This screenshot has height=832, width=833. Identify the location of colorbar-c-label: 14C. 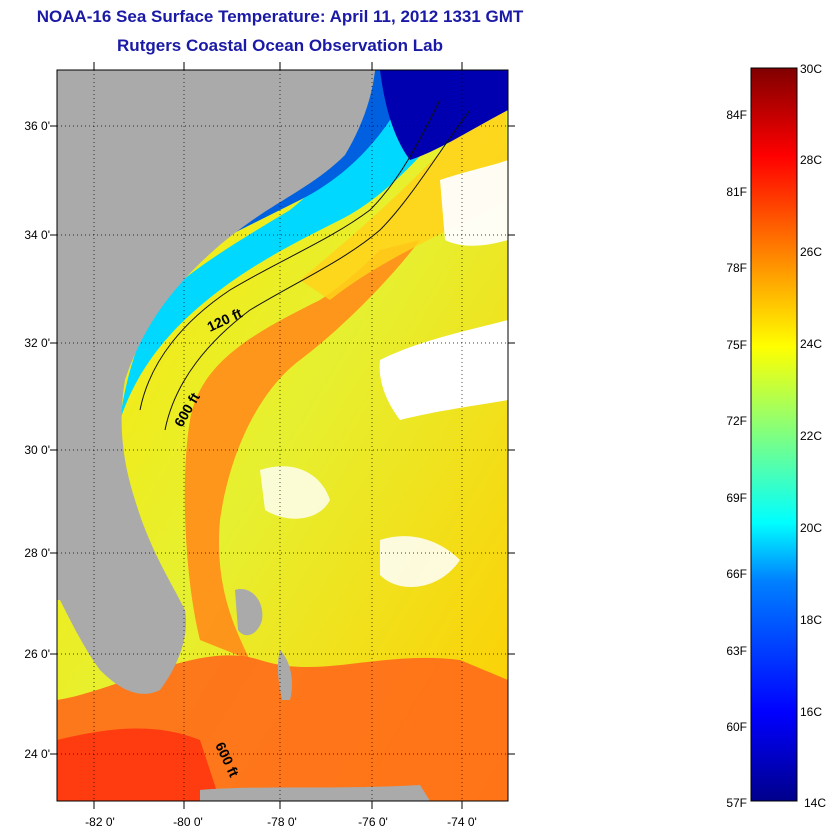
(815, 803).